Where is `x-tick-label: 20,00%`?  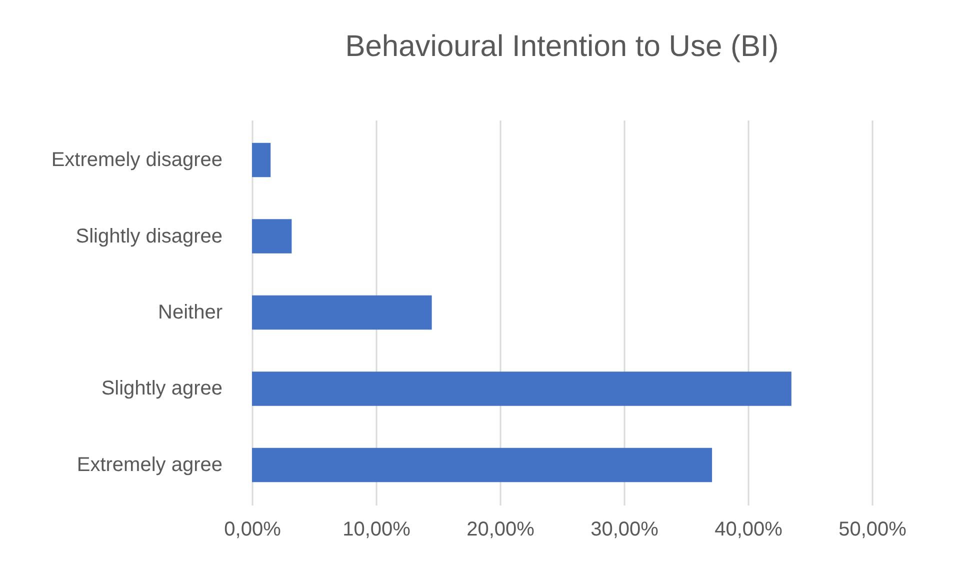
x-tick-label: 20,00% is located at coordinates (500, 529).